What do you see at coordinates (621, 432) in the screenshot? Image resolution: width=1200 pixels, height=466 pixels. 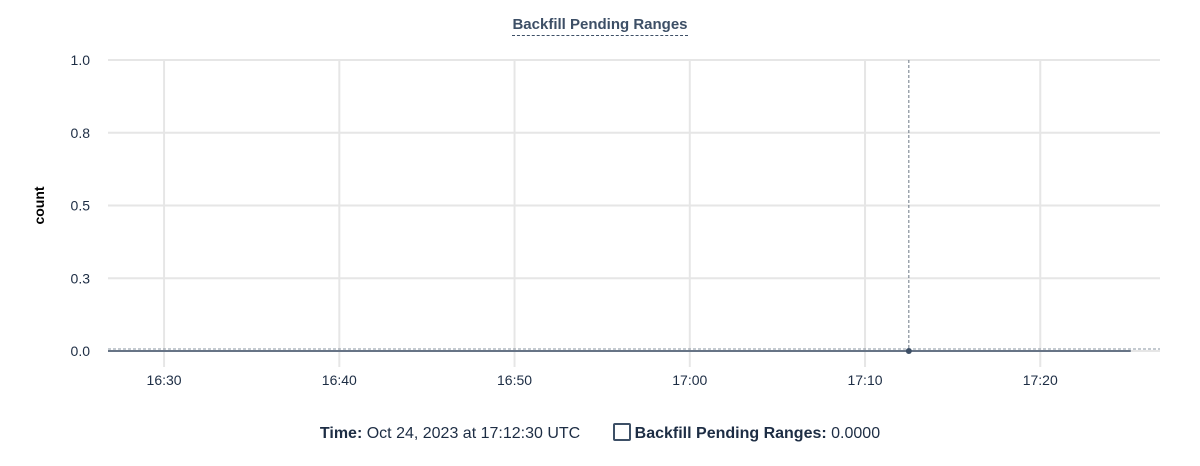 I see `series-checkbox` at bounding box center [621, 432].